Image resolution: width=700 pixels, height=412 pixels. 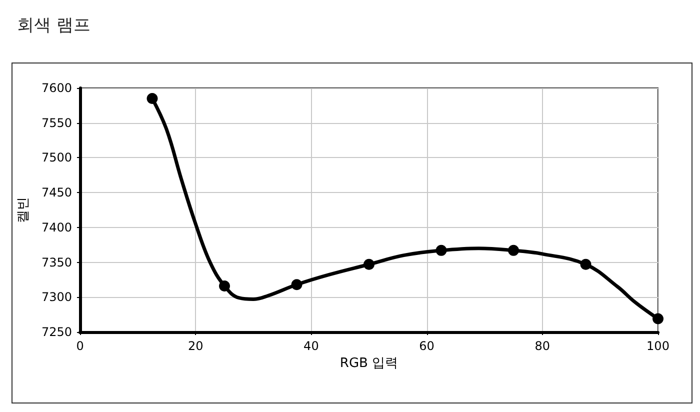 What do you see at coordinates (56, 227) in the screenshot?
I see `y-tick-label: 7400` at bounding box center [56, 227].